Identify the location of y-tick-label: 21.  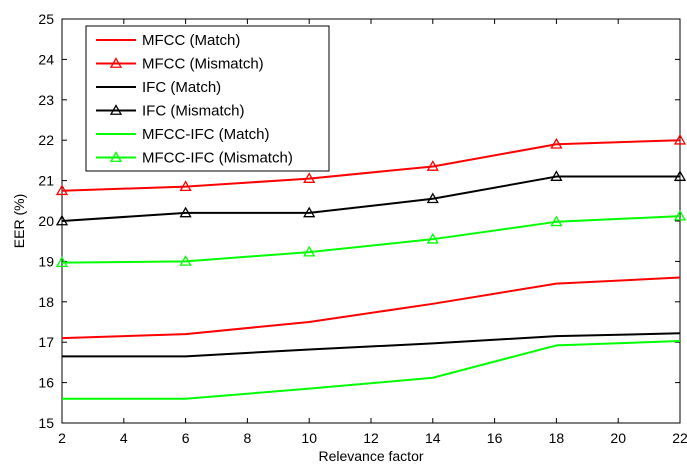
(46, 181).